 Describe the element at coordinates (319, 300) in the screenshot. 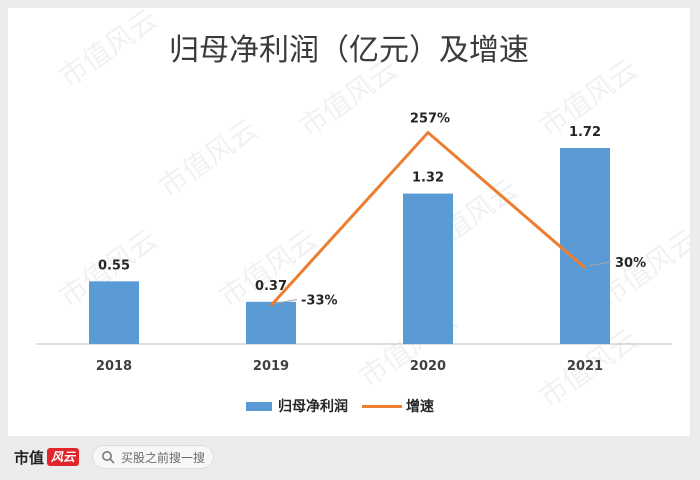

I see `line-label-2019: -33%` at that location.